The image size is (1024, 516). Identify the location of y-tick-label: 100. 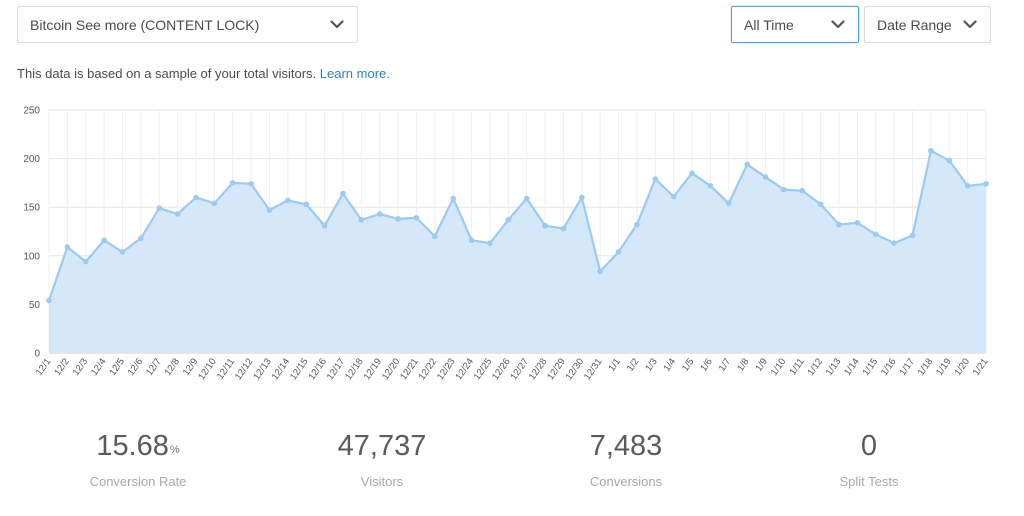
(31, 256).